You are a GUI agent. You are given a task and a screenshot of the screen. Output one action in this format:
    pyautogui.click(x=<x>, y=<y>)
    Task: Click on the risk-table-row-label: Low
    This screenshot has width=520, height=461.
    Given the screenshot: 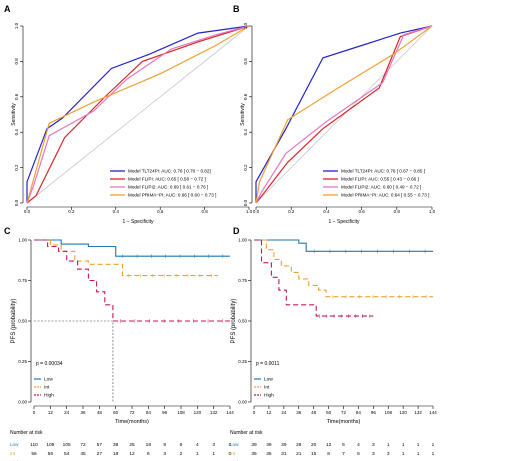 What is the action you would take?
    pyautogui.click(x=14, y=444)
    